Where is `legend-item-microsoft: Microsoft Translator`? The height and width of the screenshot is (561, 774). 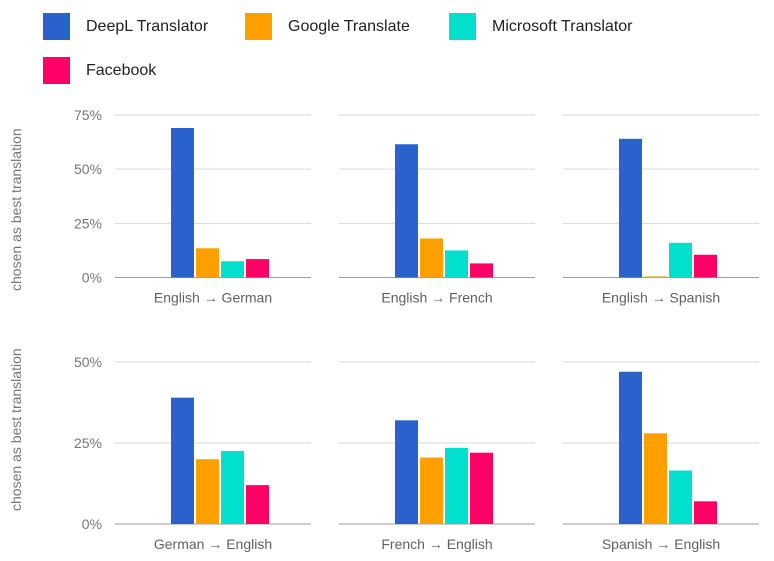 legend-item-microsoft: Microsoft Translator is located at coordinates (540, 26).